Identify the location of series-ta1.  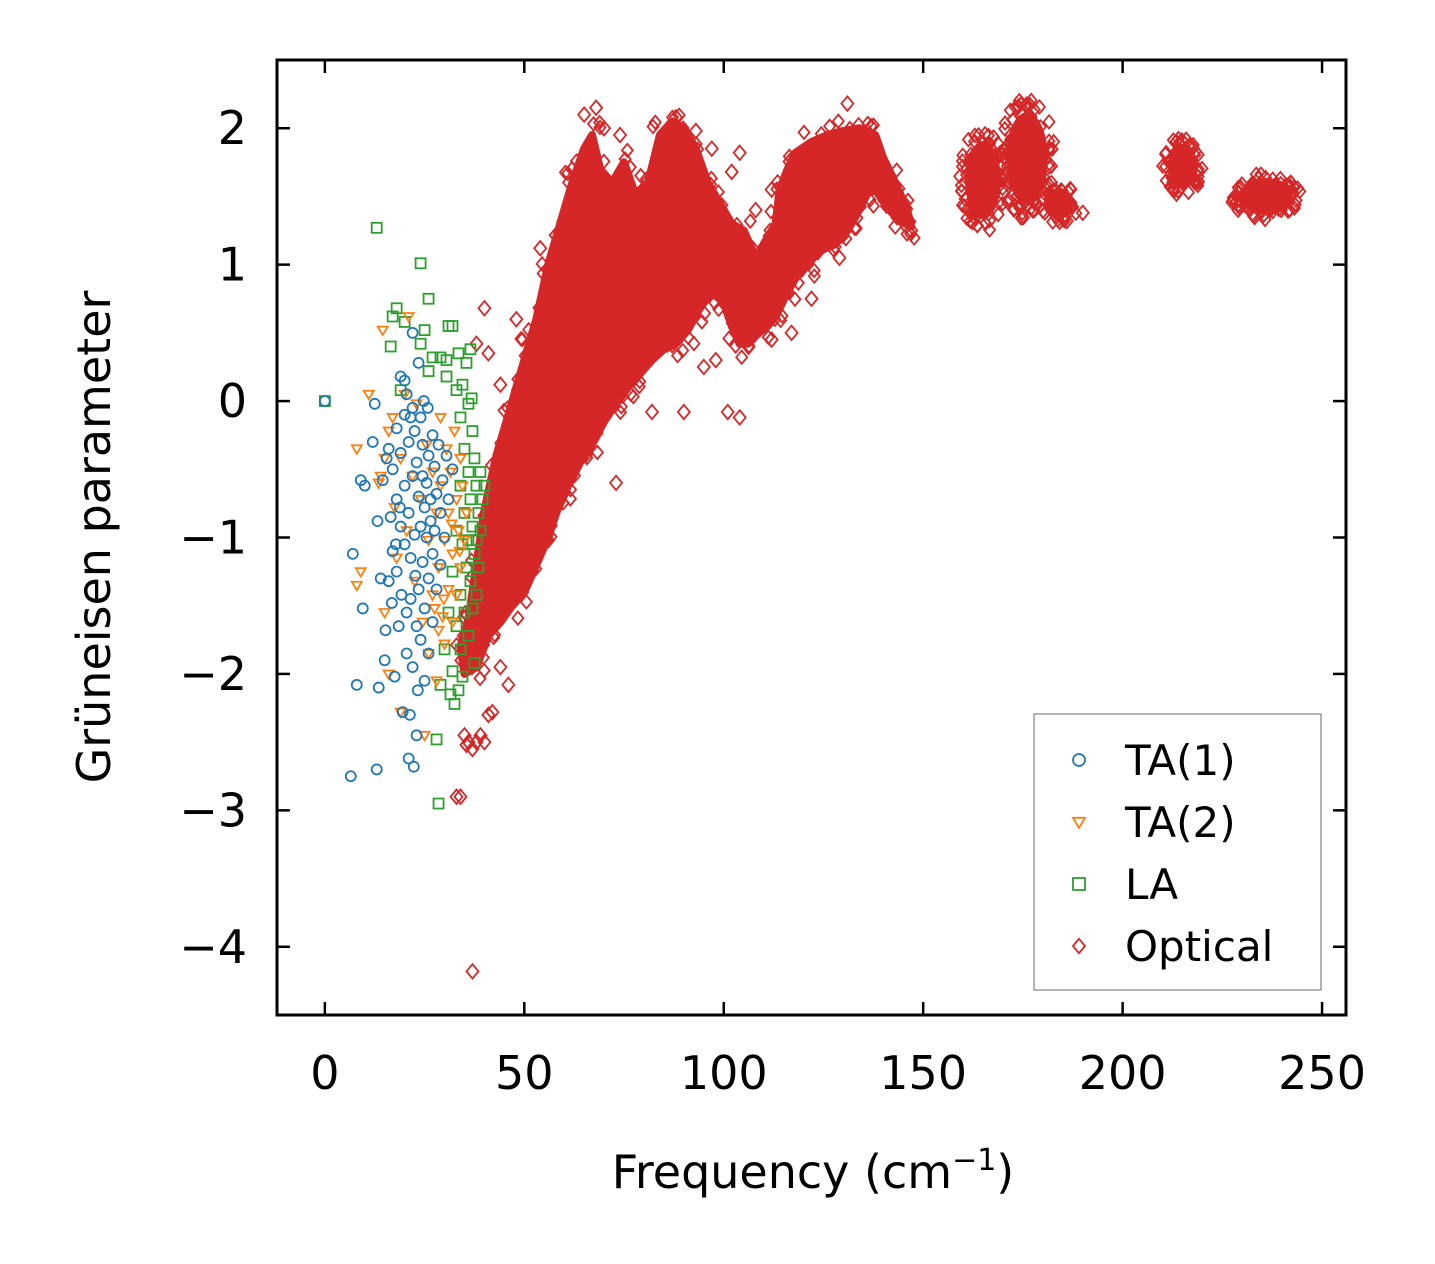
(388, 554).